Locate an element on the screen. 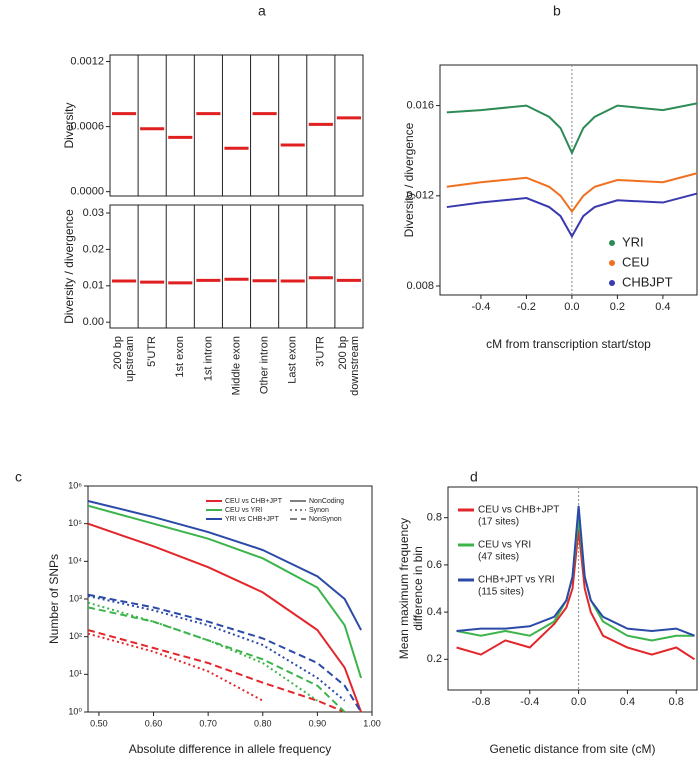 The height and width of the screenshot is (764, 699). legend-label: CEU is located at coordinates (635, 261).